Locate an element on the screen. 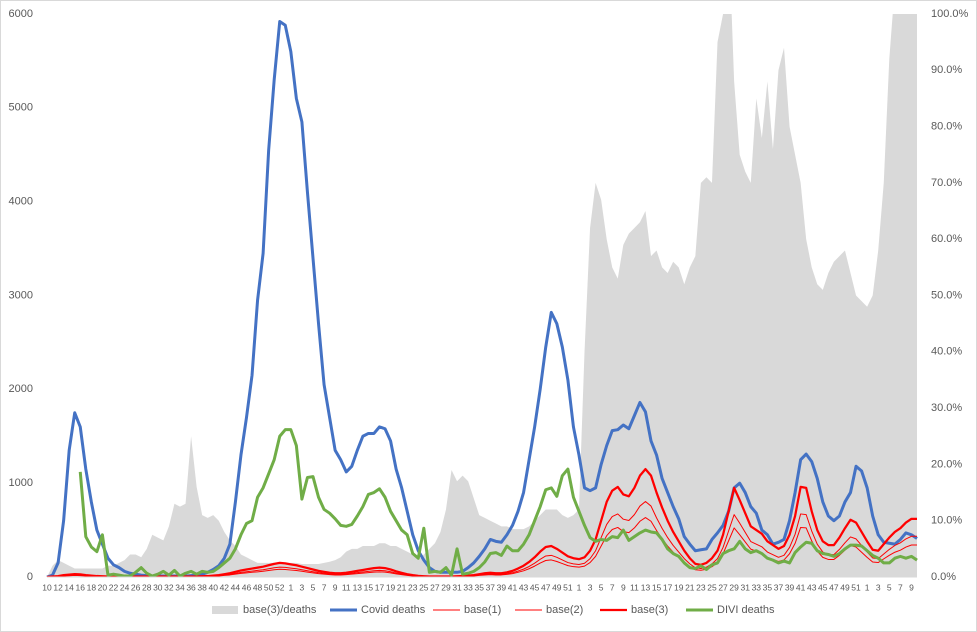 The width and height of the screenshot is (977, 632). y-tick-label: 1000 is located at coordinates (21, 483).